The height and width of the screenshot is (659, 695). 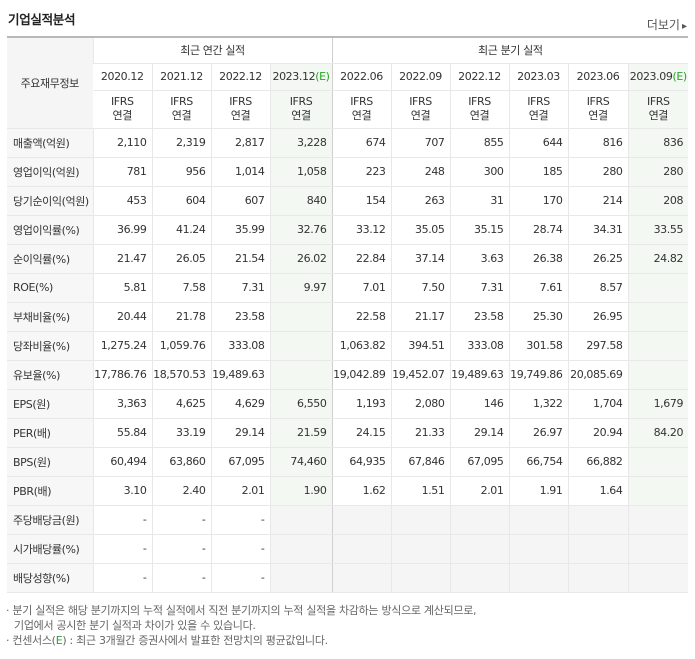 I want to click on table-cell: 21.78, so click(x=181, y=316).